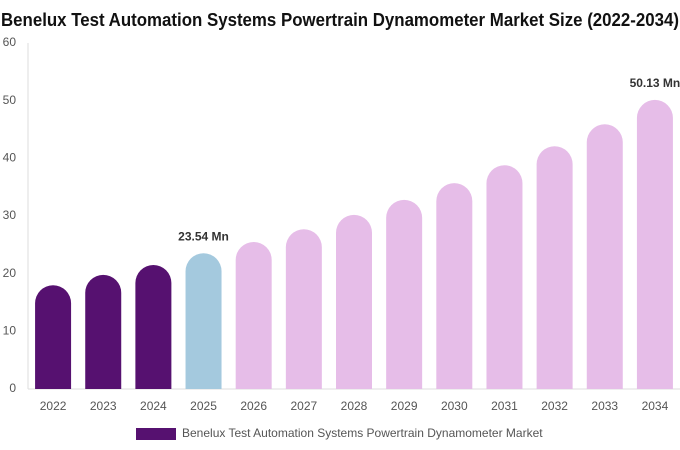 The height and width of the screenshot is (450, 680). I want to click on y-tick-label: 20, so click(10, 273).